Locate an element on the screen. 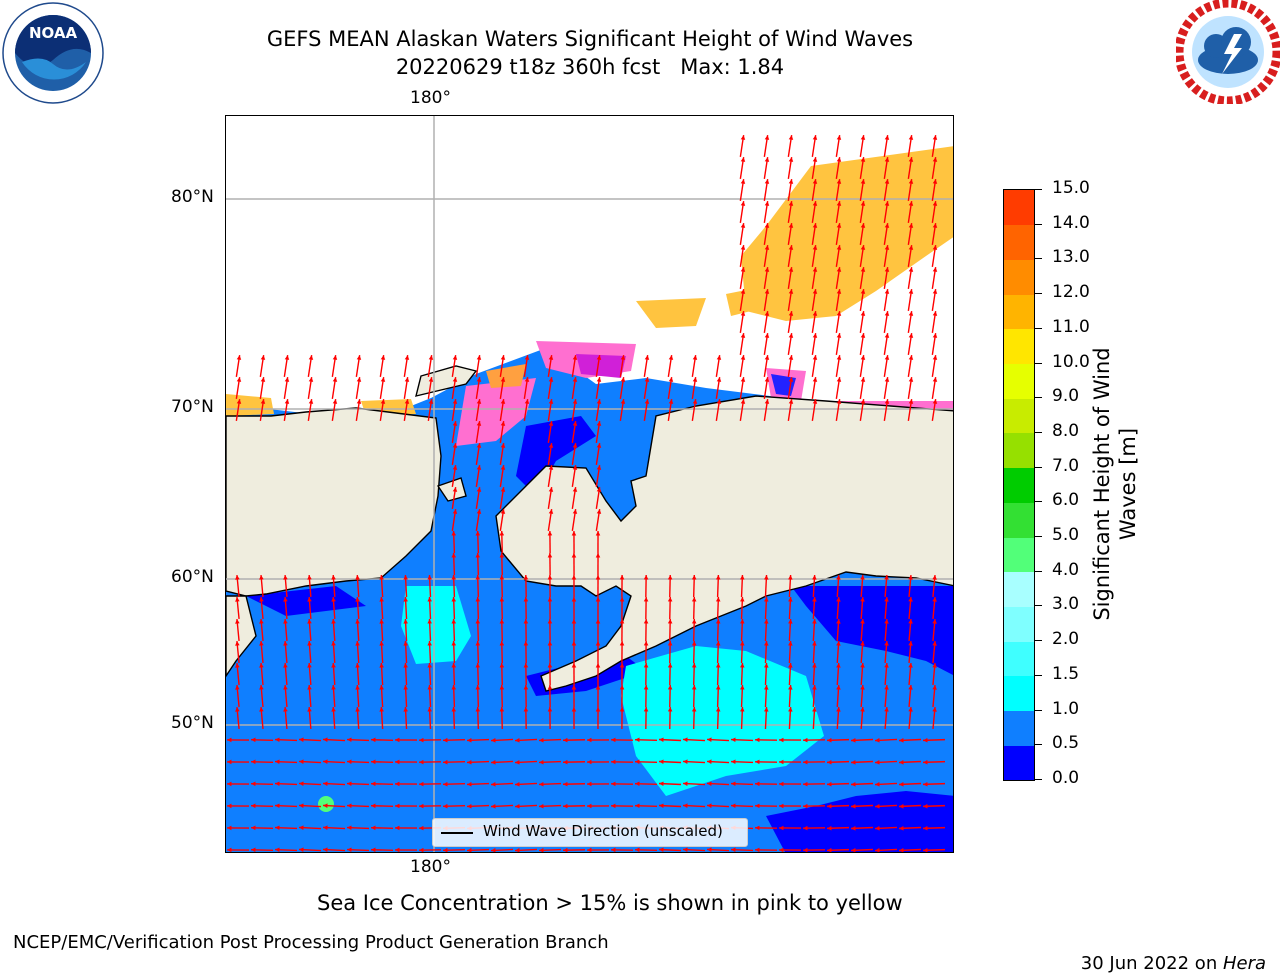 The width and height of the screenshot is (1280, 974). lat-label-80: 80°N is located at coordinates (192, 197).